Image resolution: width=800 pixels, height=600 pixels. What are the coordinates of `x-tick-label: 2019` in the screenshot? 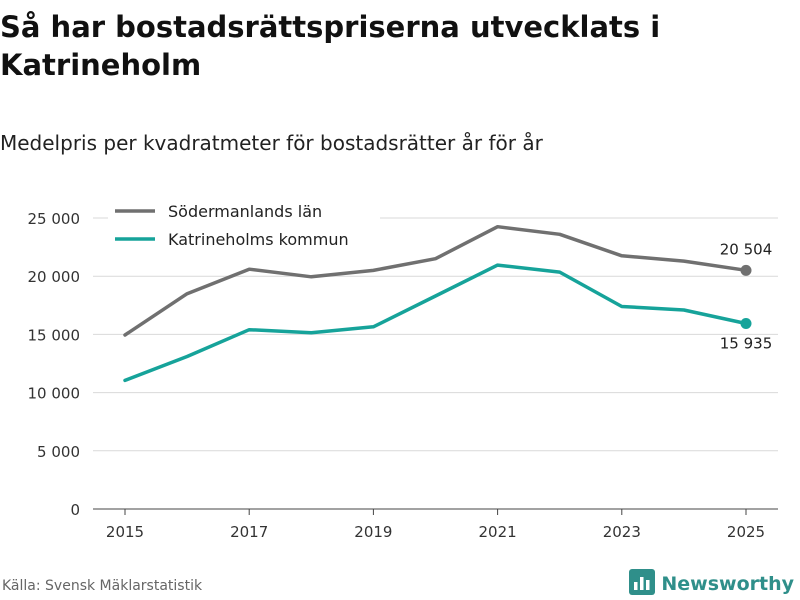 It's located at (373, 532).